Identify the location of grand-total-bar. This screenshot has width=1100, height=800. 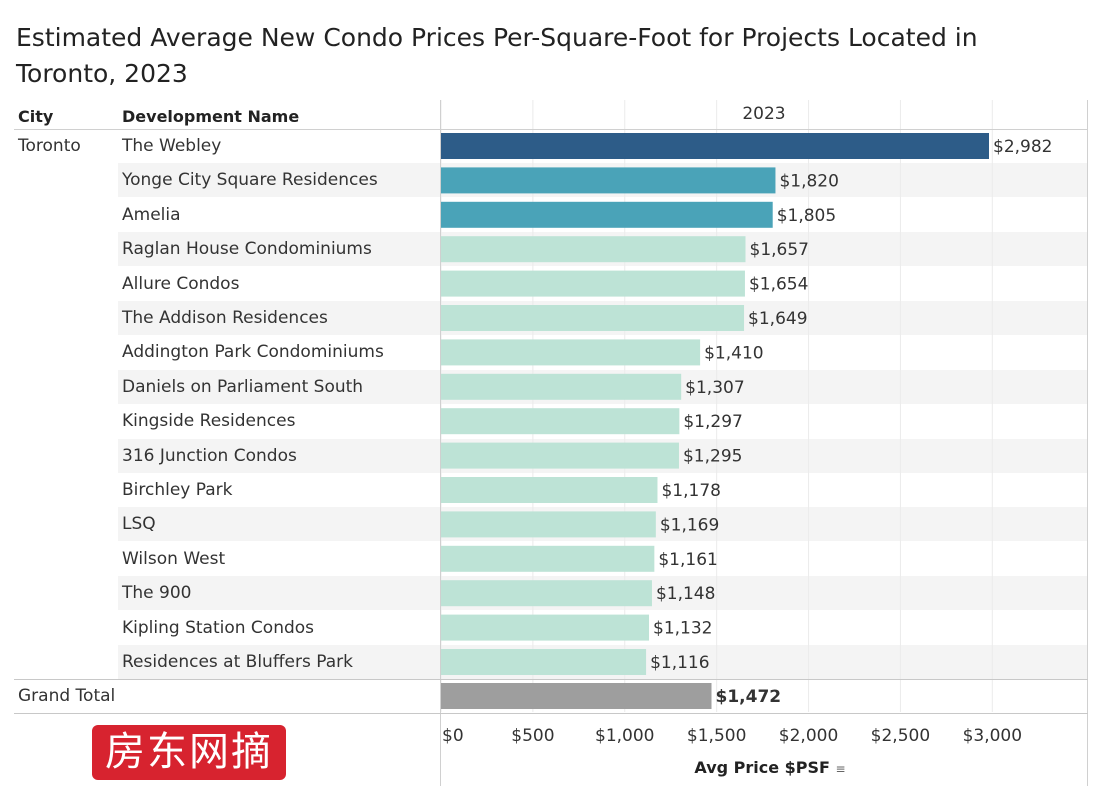
(576, 696).